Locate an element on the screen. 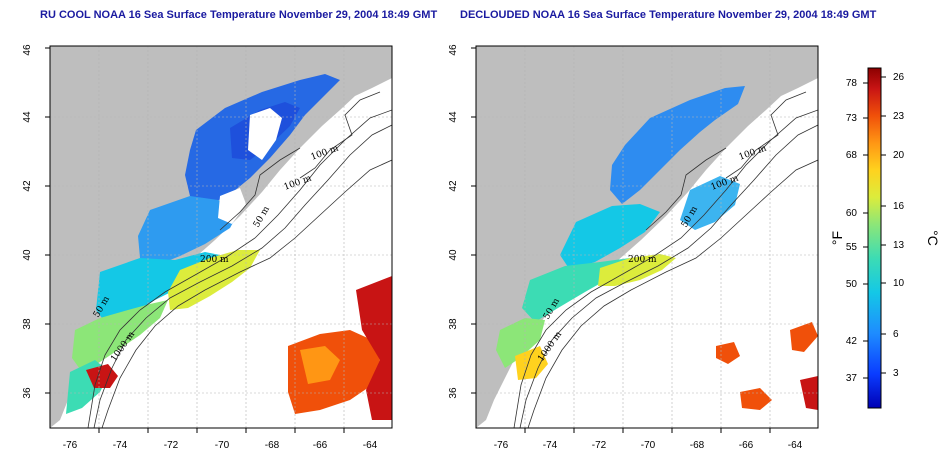  right-lon-label: -70 is located at coordinates (648, 445).